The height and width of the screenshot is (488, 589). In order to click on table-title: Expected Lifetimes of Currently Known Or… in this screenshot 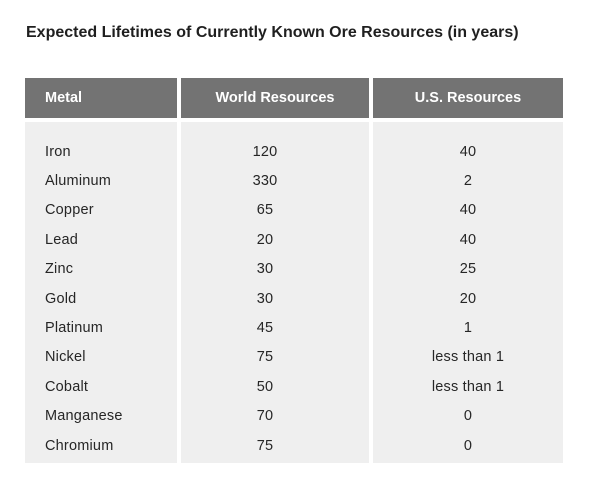, I will do `click(272, 32)`.